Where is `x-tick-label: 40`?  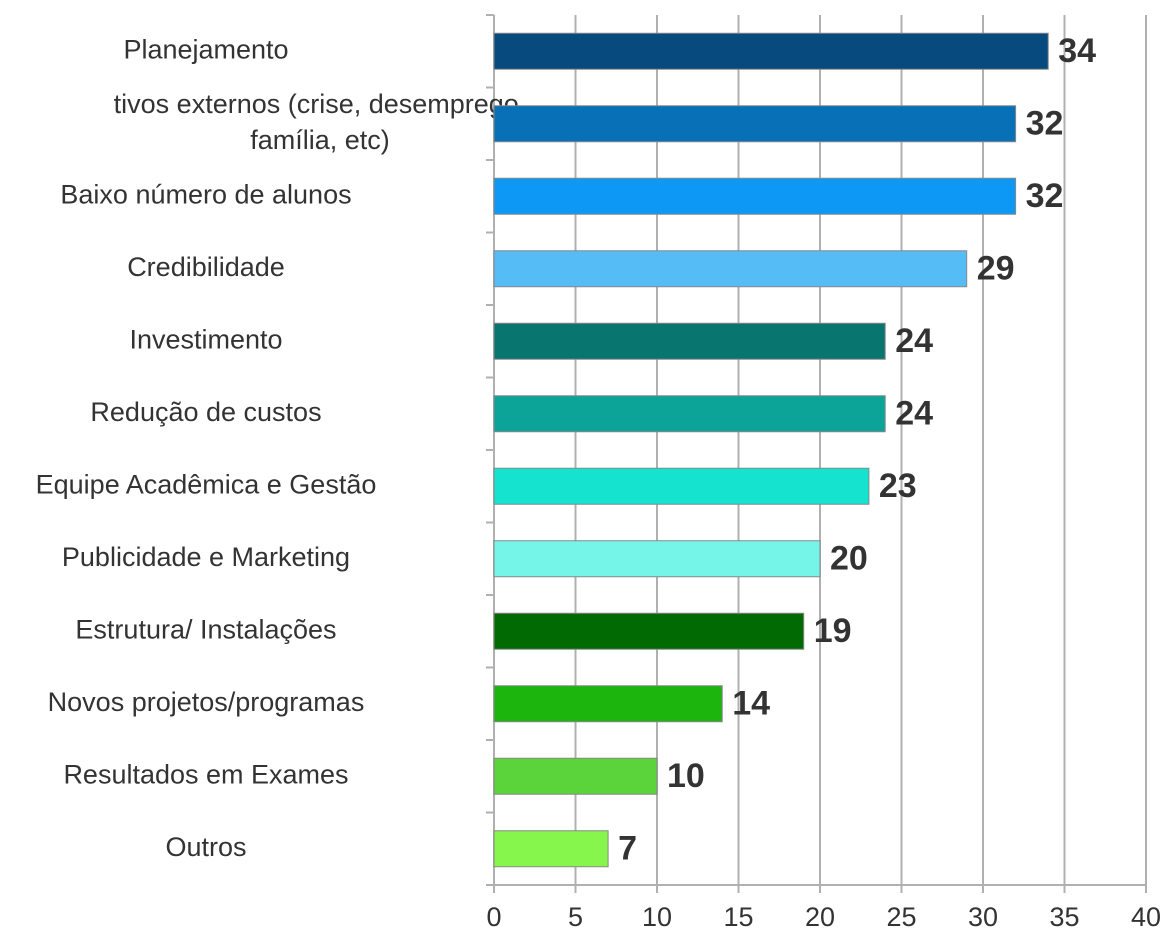 x-tick-label: 40 is located at coordinates (1146, 917).